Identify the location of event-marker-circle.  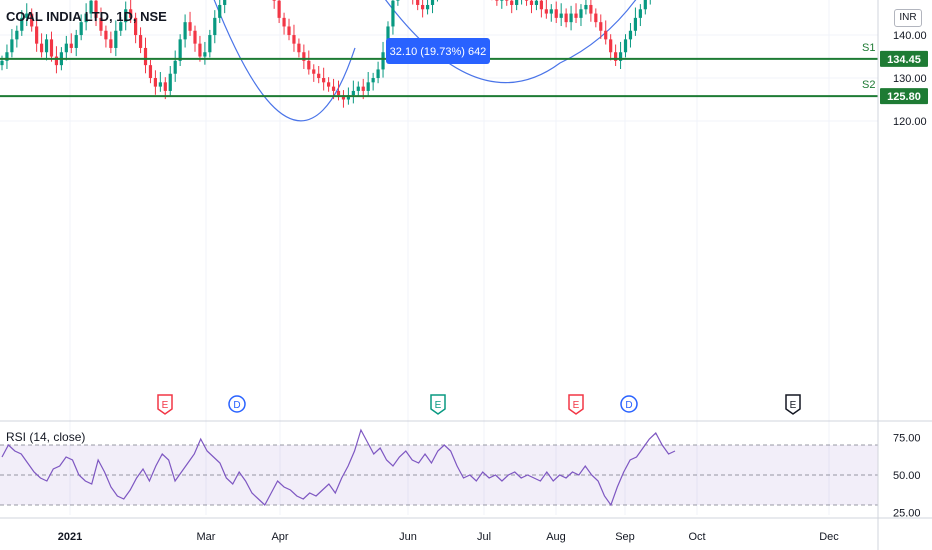
(629, 404).